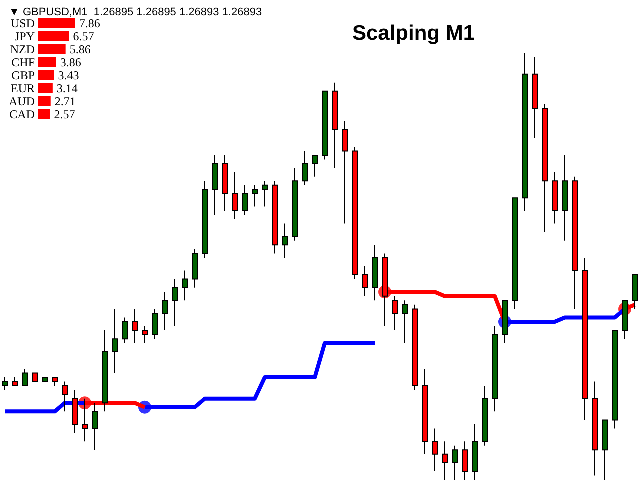 Image resolution: width=640 pixels, height=480 pixels. What do you see at coordinates (80, 49) in the screenshot?
I see `data-label: 5.86` at bounding box center [80, 49].